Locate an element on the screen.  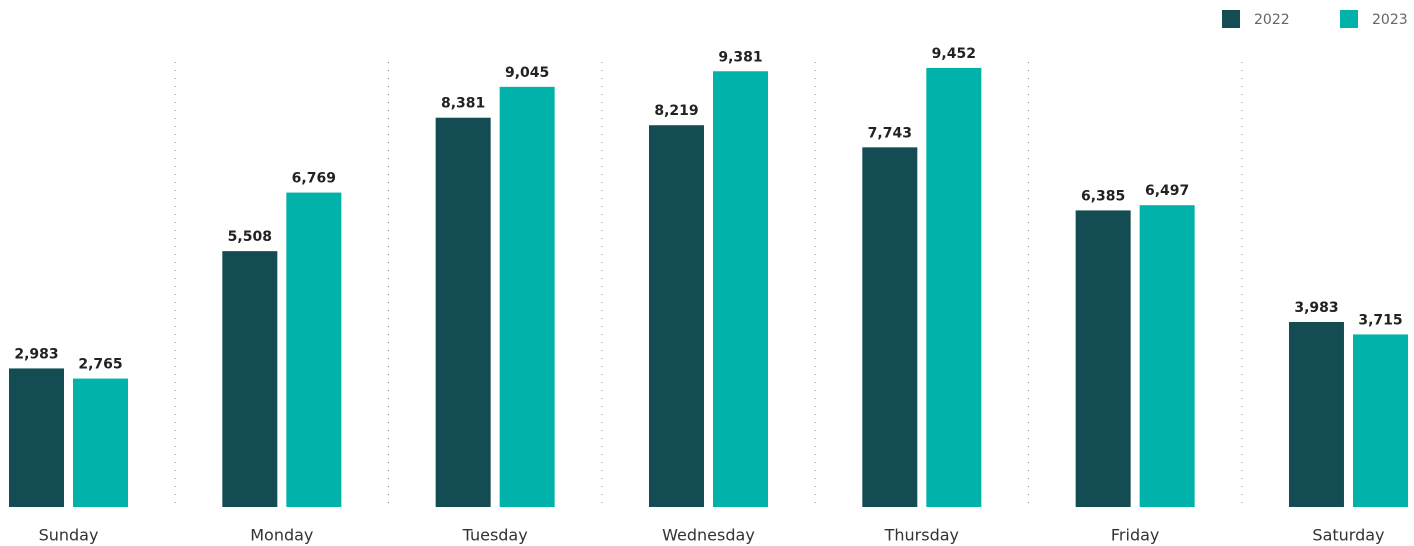
value-label: 2,983 is located at coordinates (36, 354).